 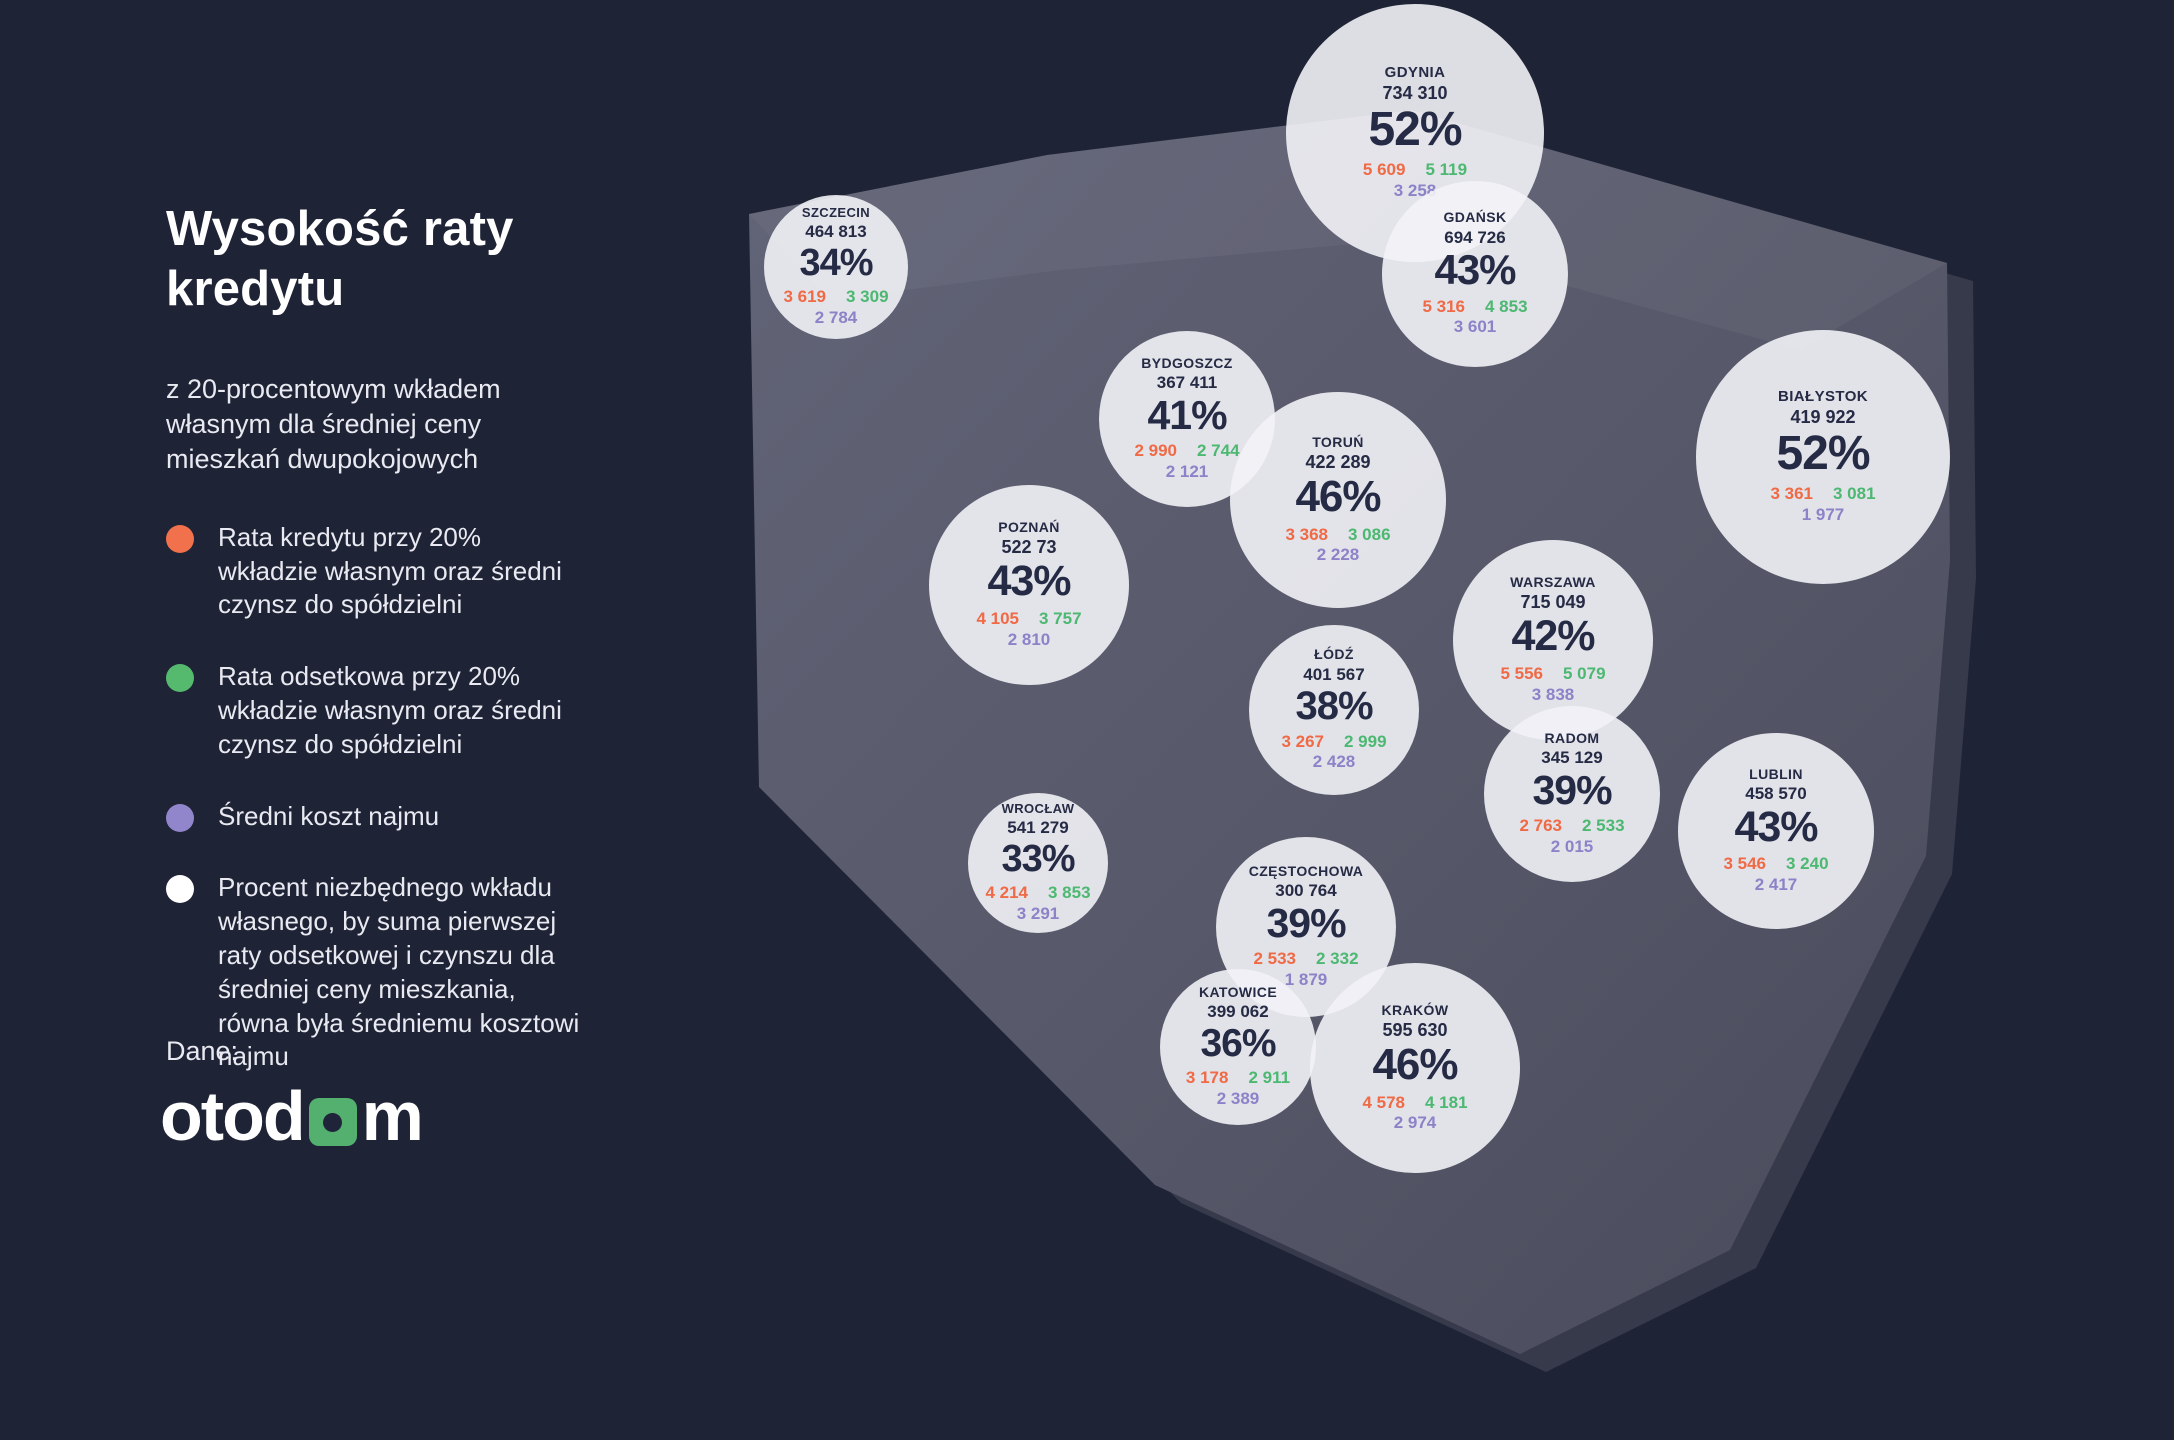 I want to click on city-price: 694 726, so click(x=1475, y=237).